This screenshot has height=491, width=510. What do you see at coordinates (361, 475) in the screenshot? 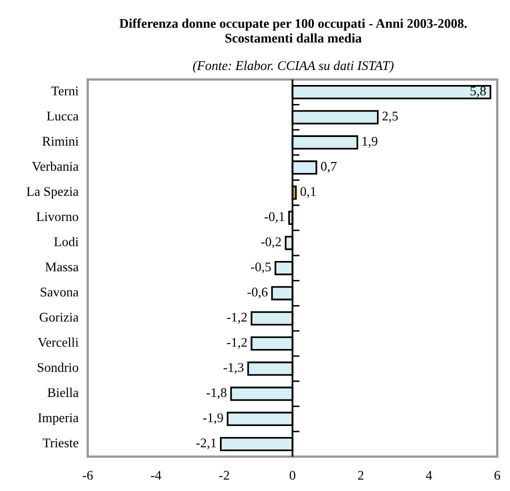
I see `x-tick-label: 2` at bounding box center [361, 475].